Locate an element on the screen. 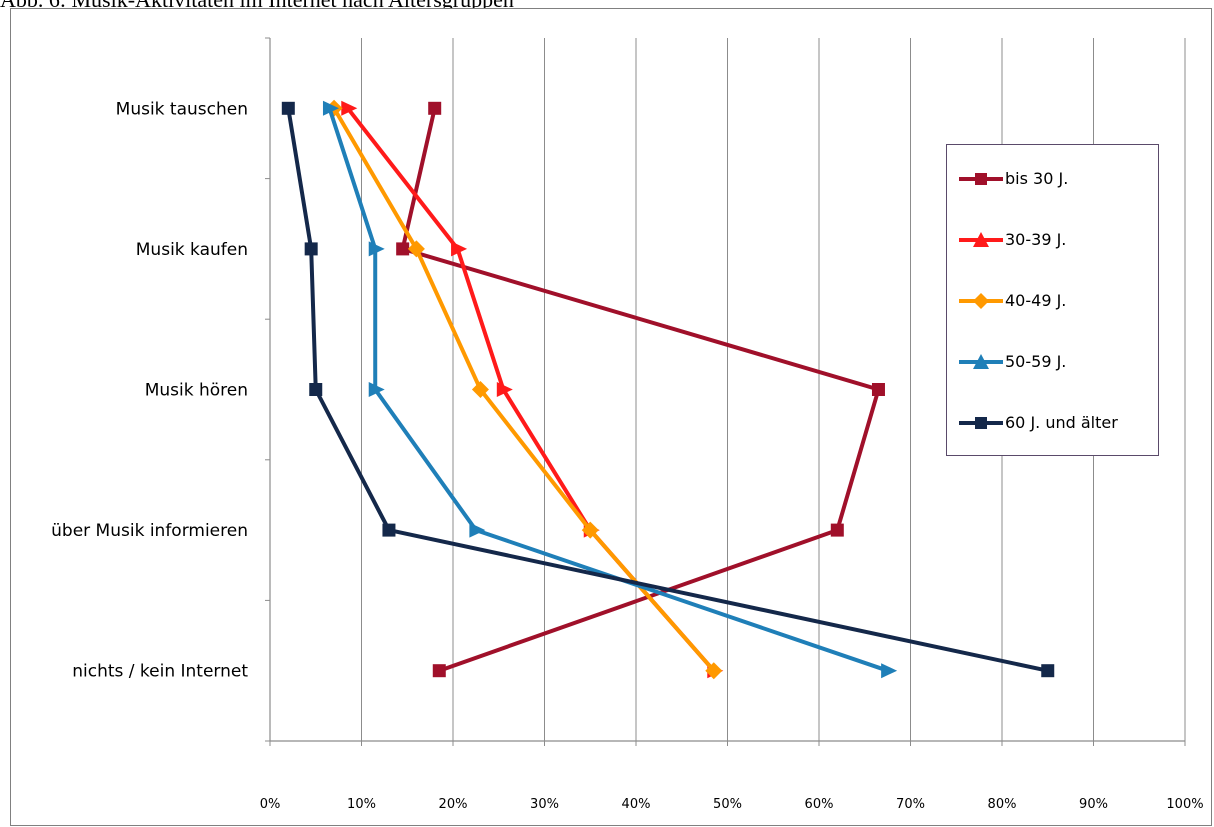  category-label: Musik tauschen is located at coordinates (182, 109).